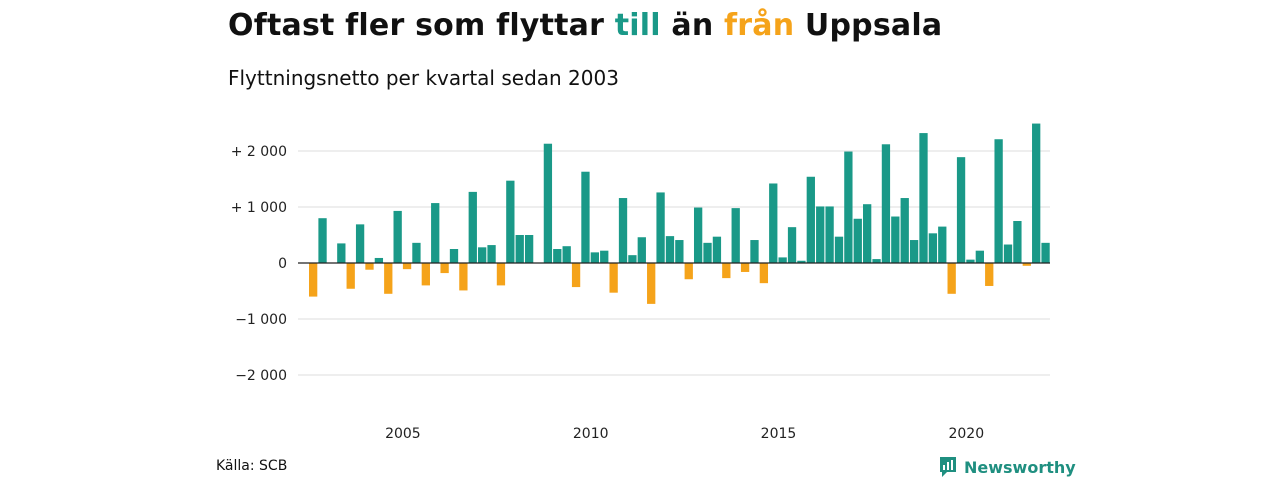 The image size is (1280, 480). What do you see at coordinates (463, 277) in the screenshot?
I see `bar-2007-q1` at bounding box center [463, 277].